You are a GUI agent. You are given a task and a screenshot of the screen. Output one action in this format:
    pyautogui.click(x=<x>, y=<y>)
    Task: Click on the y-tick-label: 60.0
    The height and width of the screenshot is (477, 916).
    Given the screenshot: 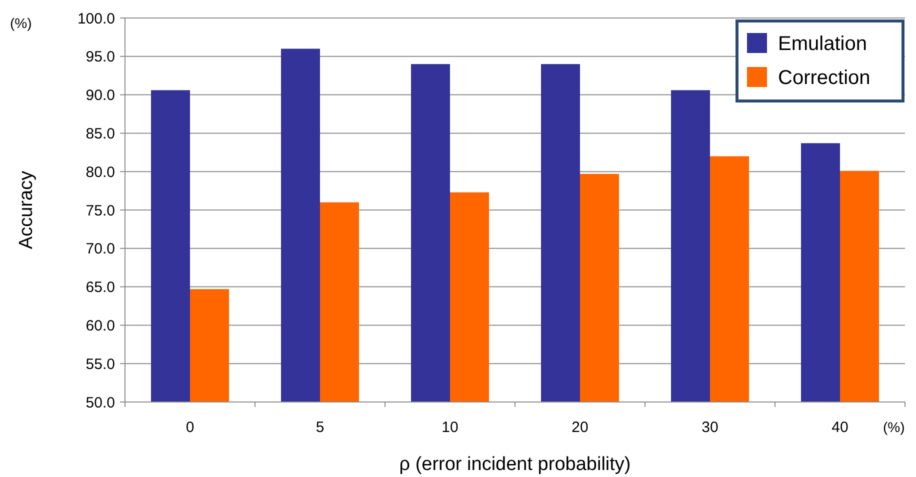 What is the action you would take?
    pyautogui.click(x=100, y=325)
    